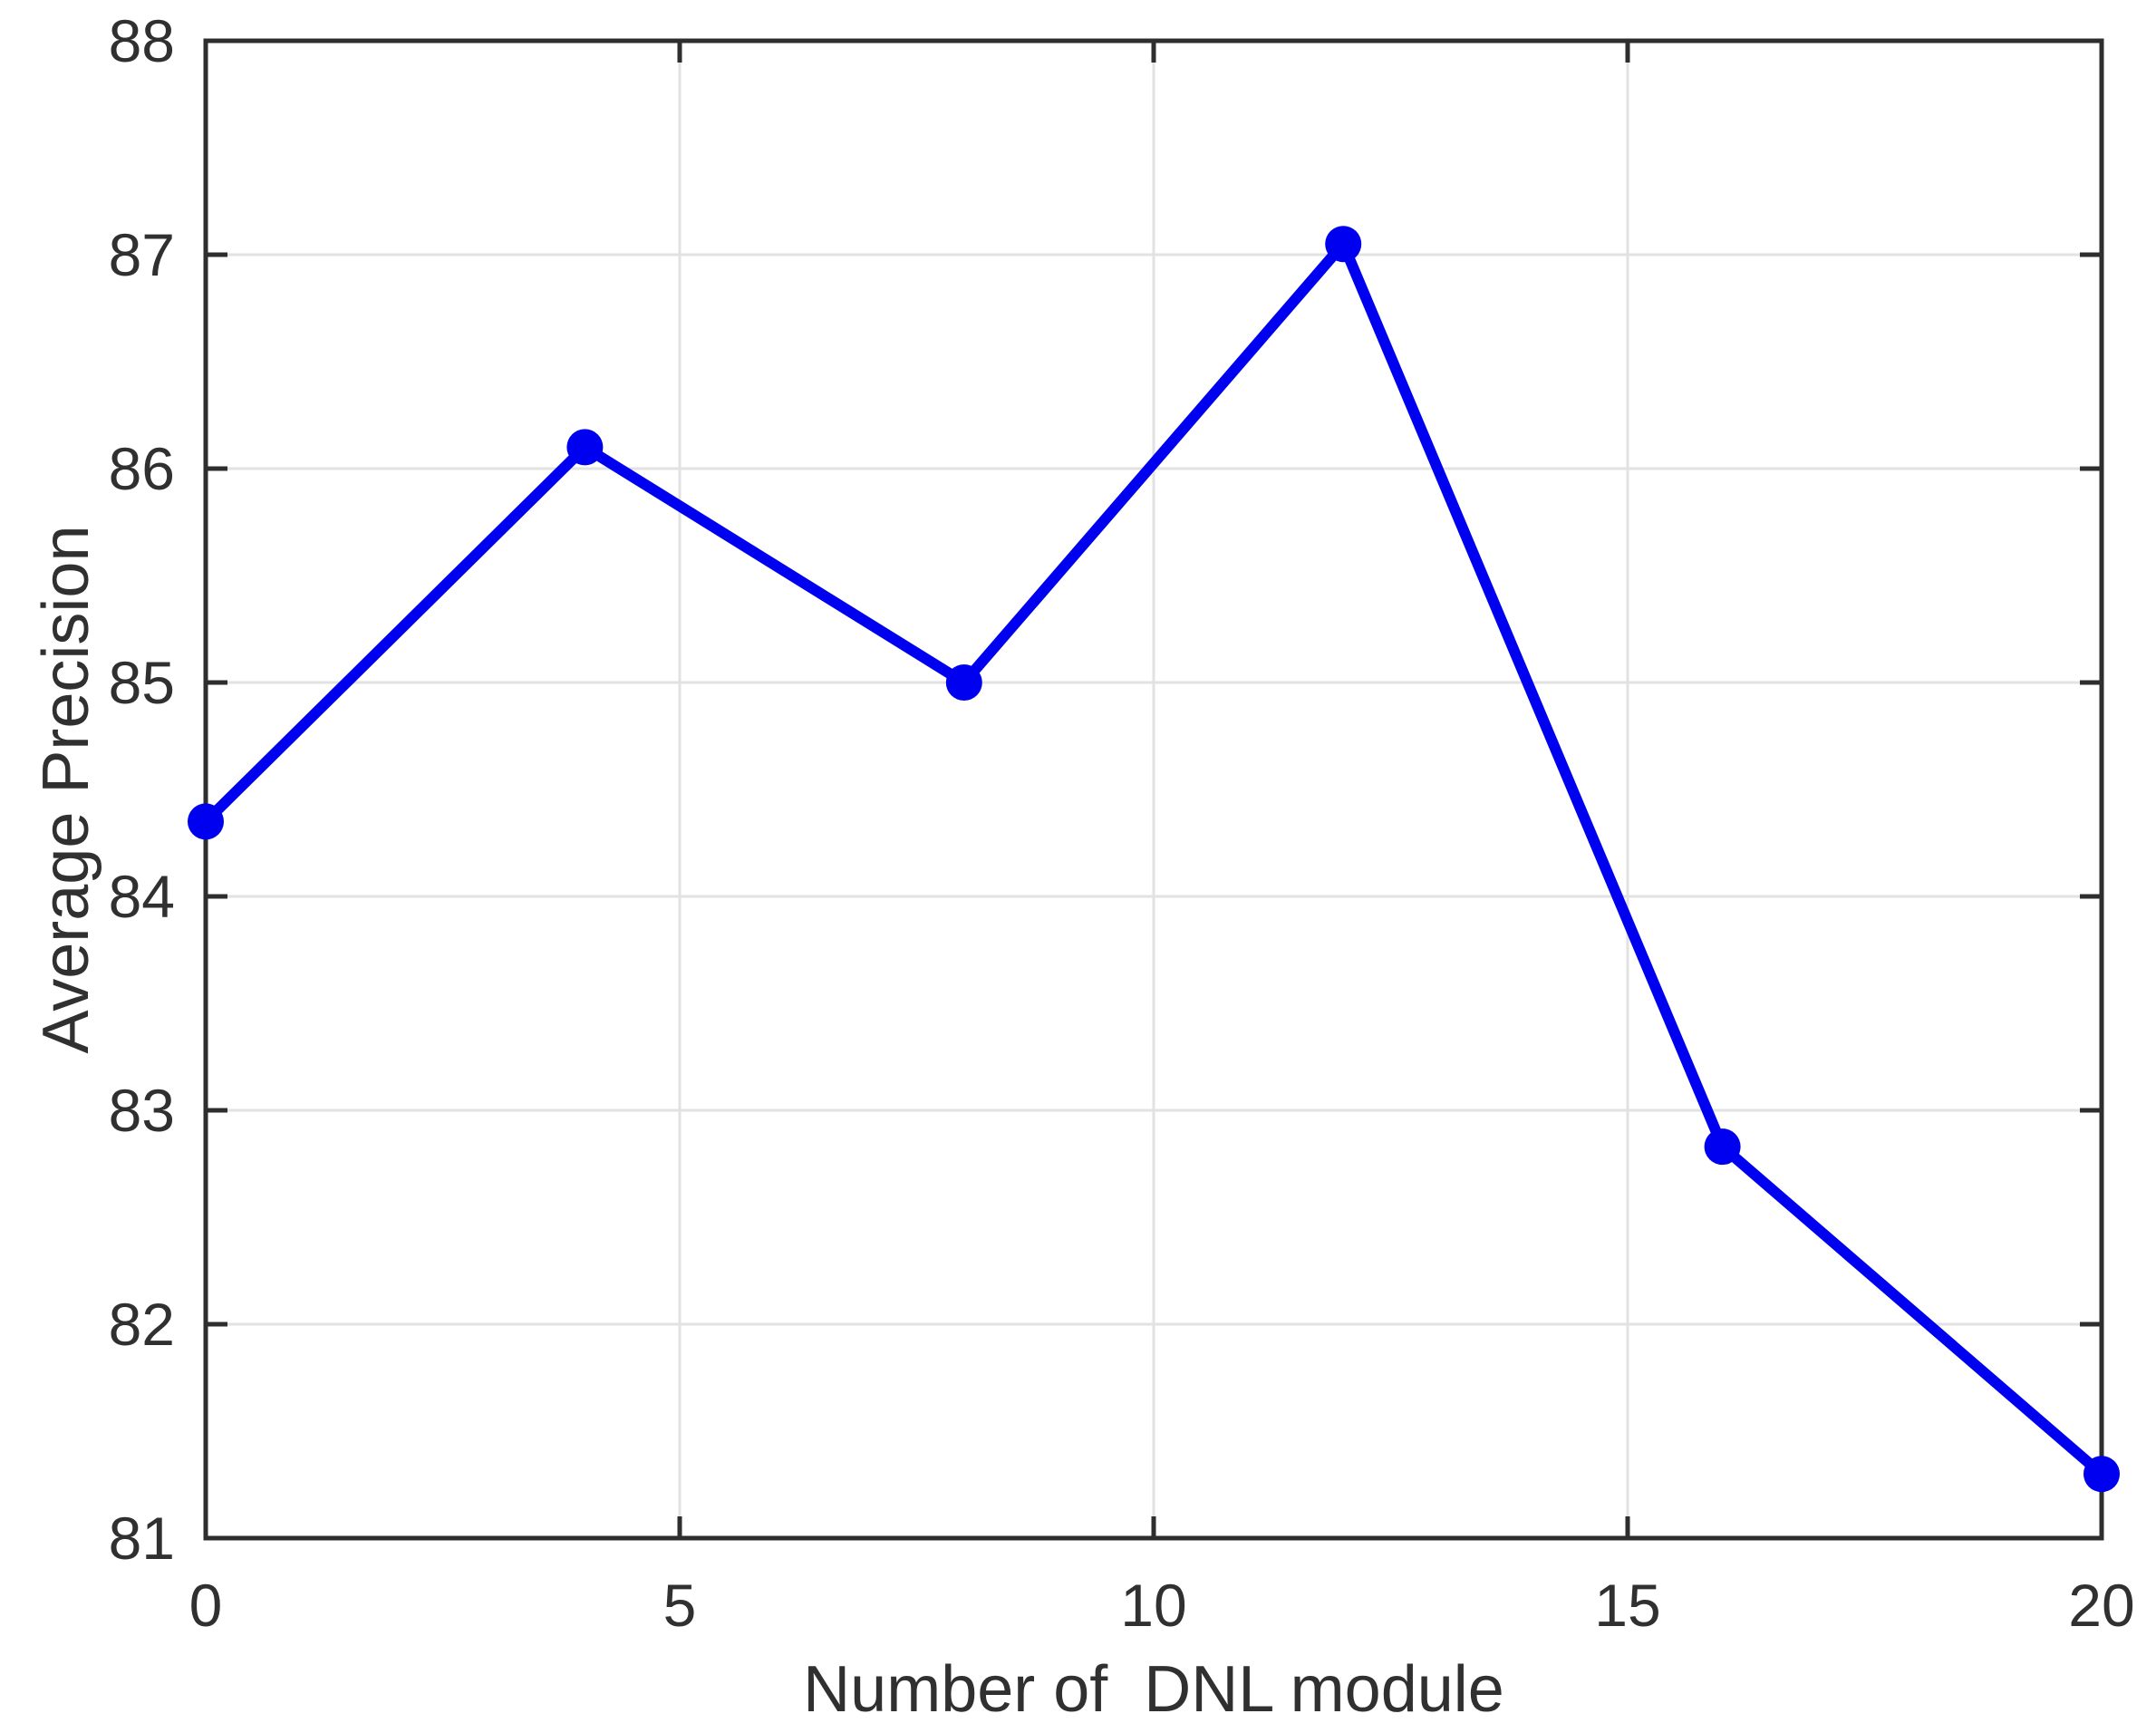 The height and width of the screenshot is (1733, 2156). I want to click on y-axis-label: Average Precision, so click(66, 790).